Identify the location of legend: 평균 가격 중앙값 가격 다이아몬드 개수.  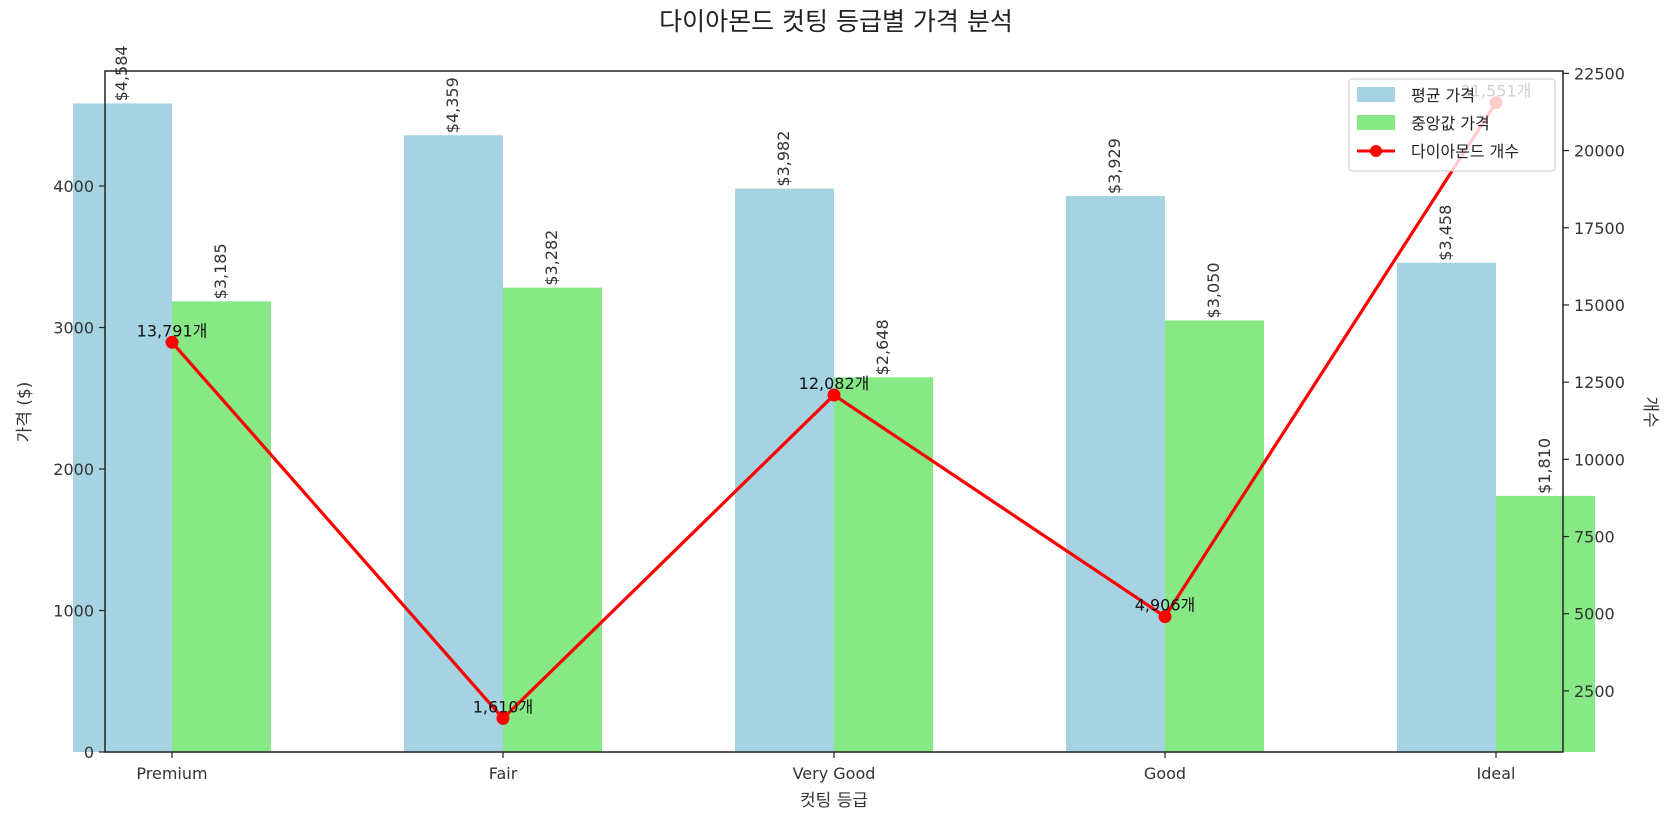
(1452, 125).